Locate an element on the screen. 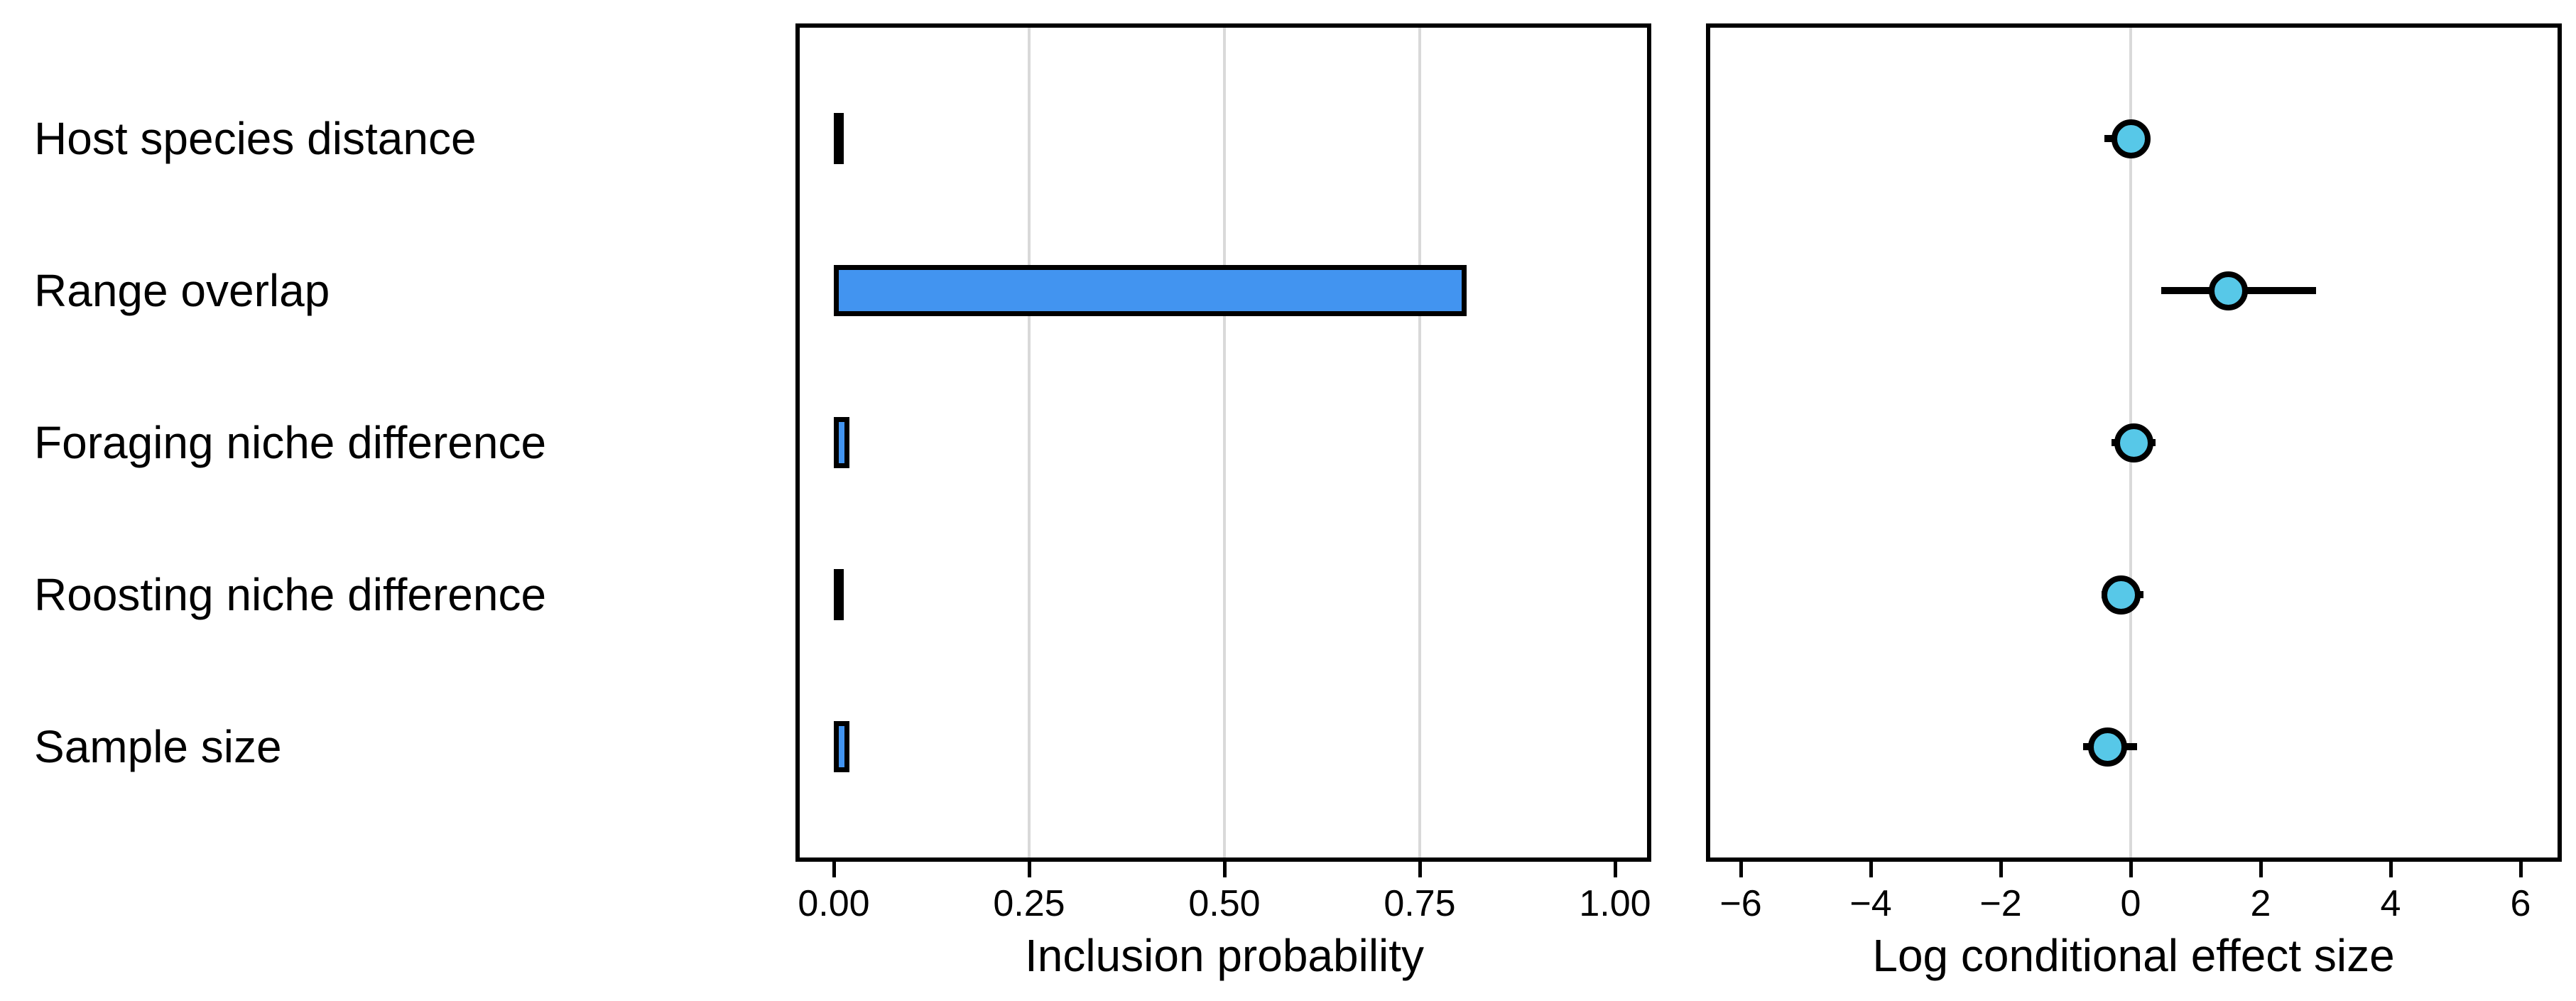 The image size is (2576, 1001). right-x-axis-tick-label: −2 is located at coordinates (2001, 903).